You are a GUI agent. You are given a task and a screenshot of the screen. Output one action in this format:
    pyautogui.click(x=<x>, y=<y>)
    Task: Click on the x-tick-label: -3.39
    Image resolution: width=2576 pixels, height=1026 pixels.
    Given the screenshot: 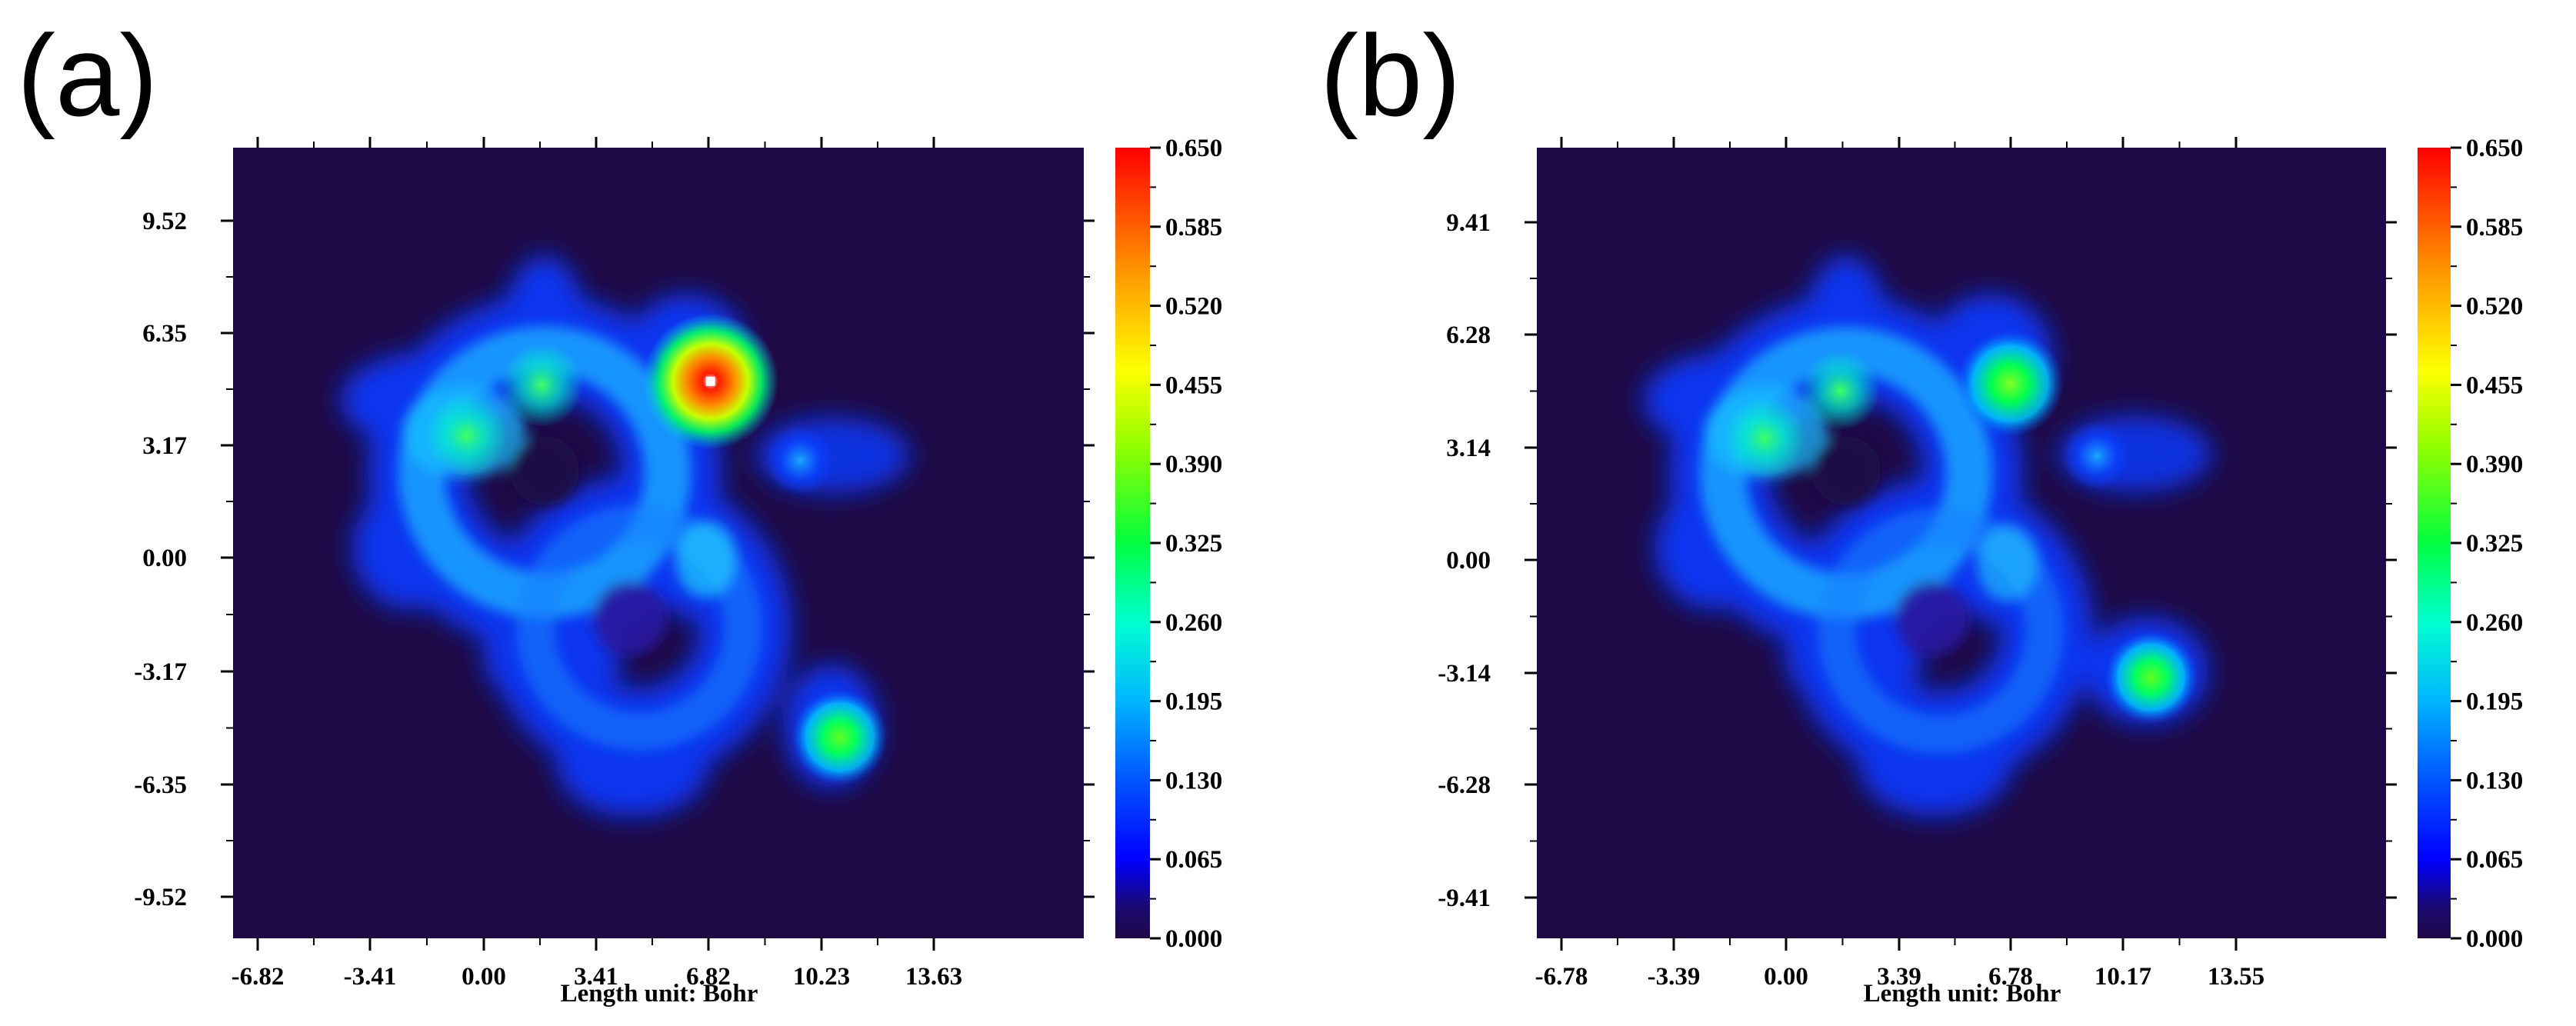 What is the action you would take?
    pyautogui.click(x=1674, y=977)
    